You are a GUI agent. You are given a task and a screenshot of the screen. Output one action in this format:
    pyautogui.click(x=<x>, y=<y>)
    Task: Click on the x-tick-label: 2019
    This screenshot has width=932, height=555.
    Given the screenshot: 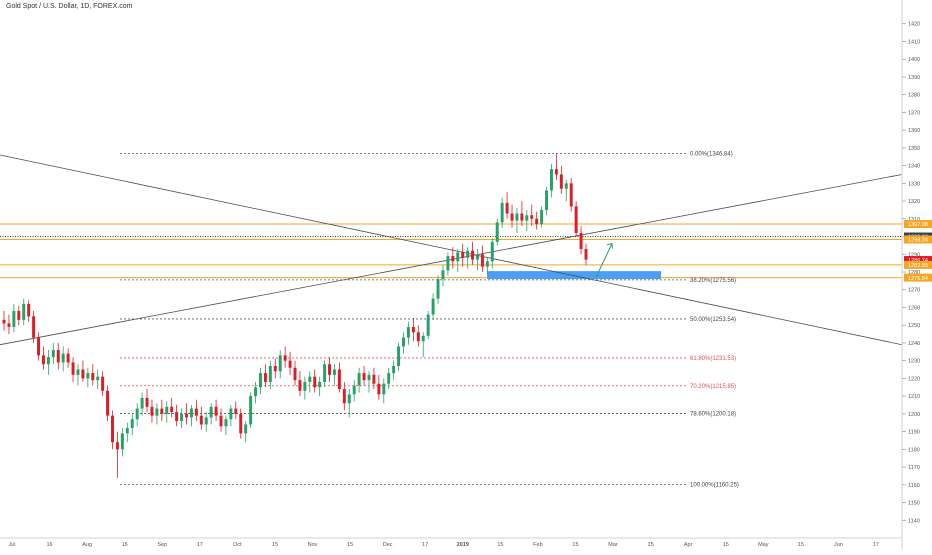 What is the action you would take?
    pyautogui.click(x=463, y=545)
    